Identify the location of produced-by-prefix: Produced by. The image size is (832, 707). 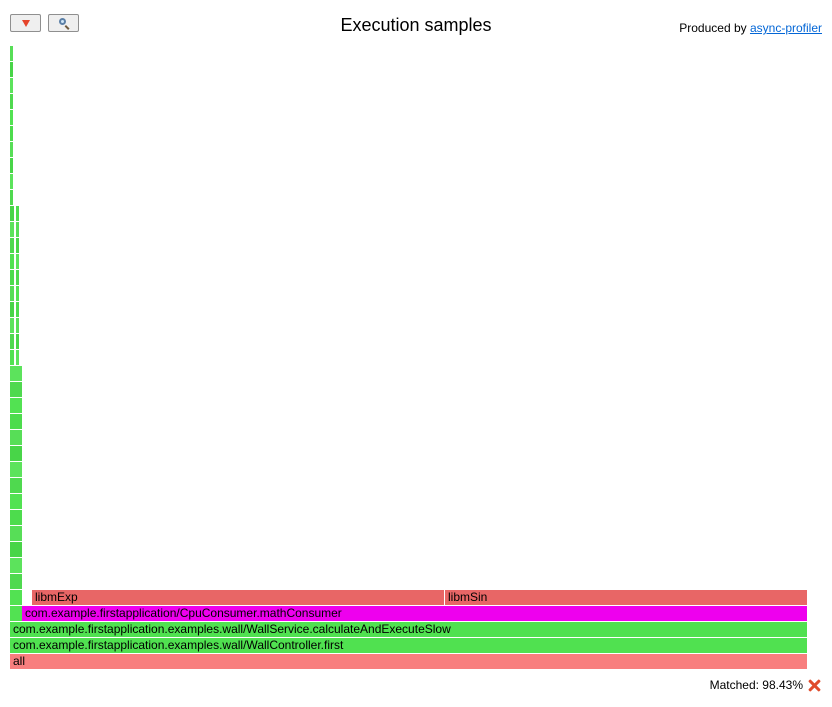
(714, 28).